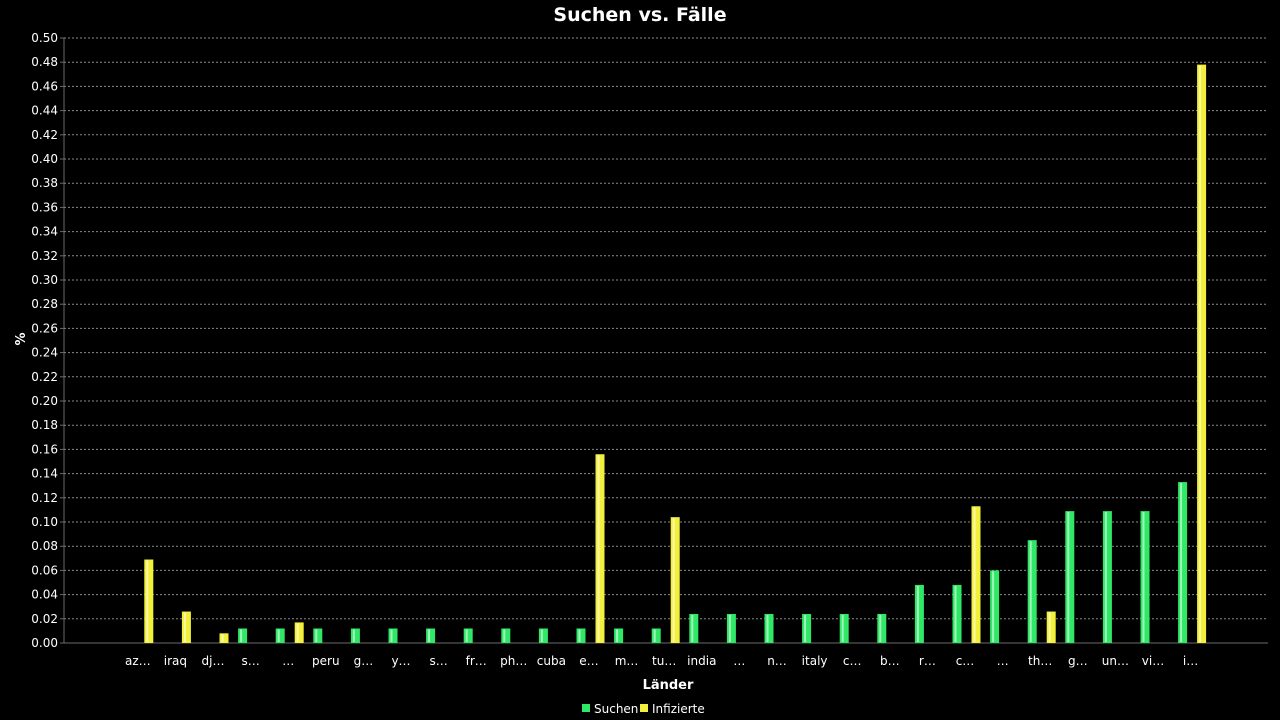  Describe the element at coordinates (44, 280) in the screenshot. I see `y-tick-label: 0.30` at that location.